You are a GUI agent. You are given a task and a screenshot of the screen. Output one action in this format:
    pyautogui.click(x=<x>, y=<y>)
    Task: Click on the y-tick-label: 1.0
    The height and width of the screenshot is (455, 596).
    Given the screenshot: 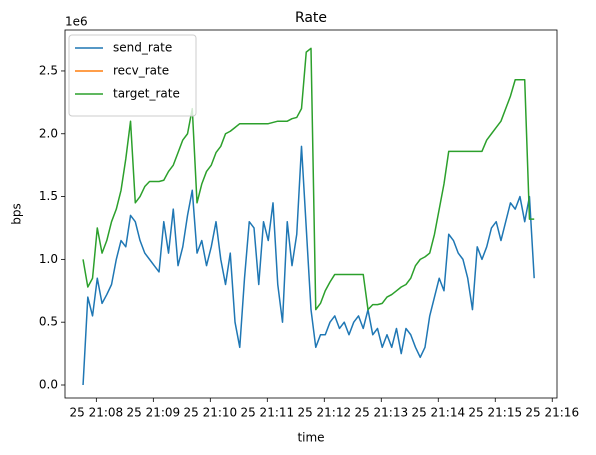 What is the action you would take?
    pyautogui.click(x=48, y=259)
    